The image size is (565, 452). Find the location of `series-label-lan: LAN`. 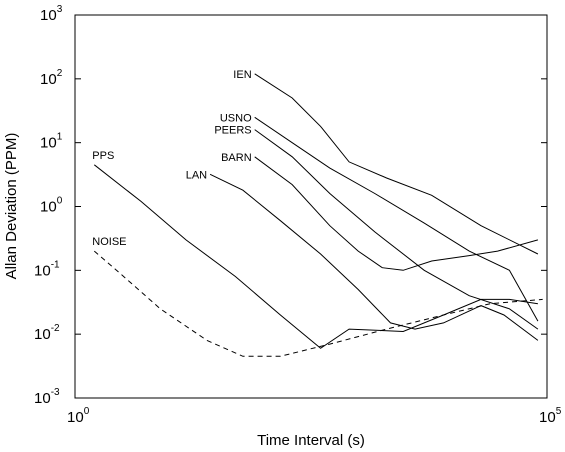

series-label-lan: LAN is located at coordinates (196, 175).